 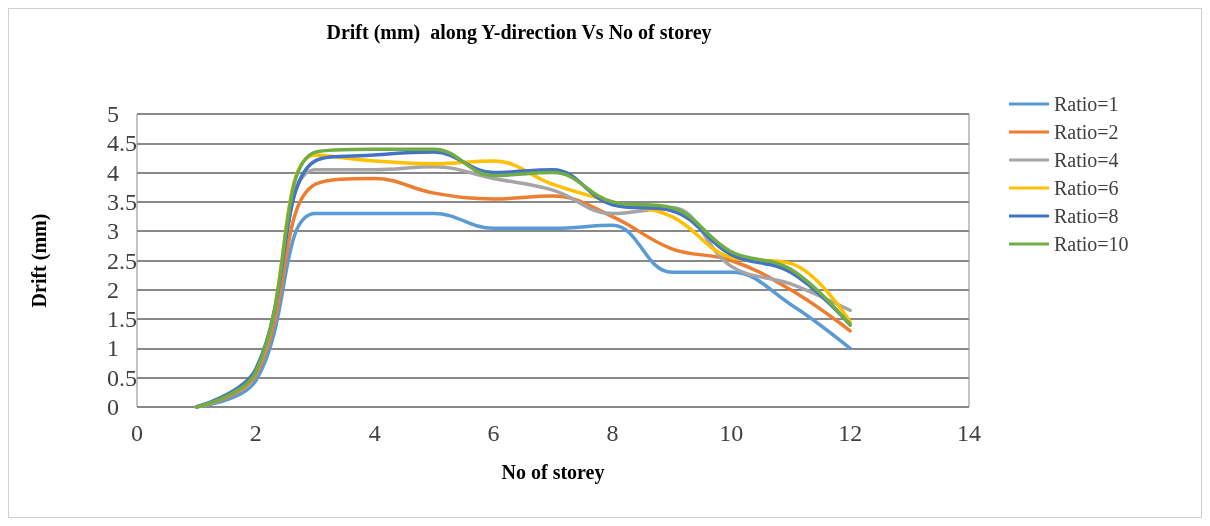 I want to click on y-tick-label: 2, so click(x=113, y=289).